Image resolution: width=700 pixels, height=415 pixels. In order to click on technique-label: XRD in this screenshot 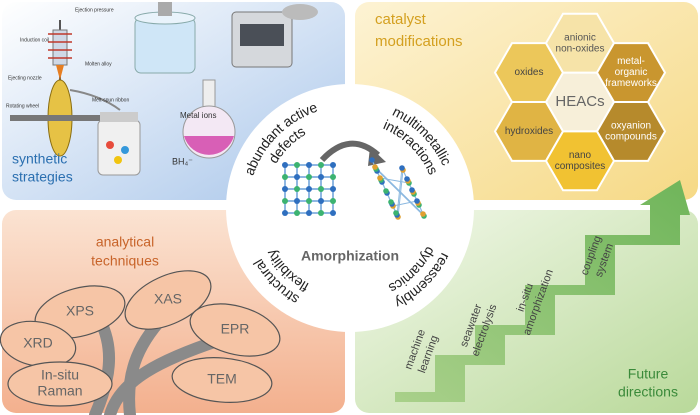, I will do `click(38, 343)`.